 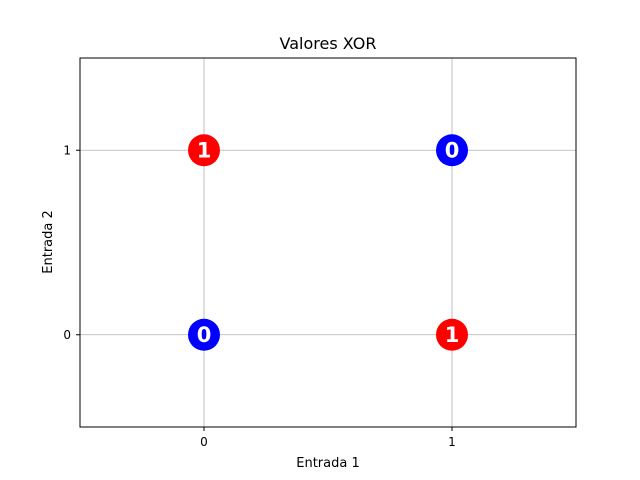 I want to click on data-point-label-0: 0, so click(x=204, y=335).